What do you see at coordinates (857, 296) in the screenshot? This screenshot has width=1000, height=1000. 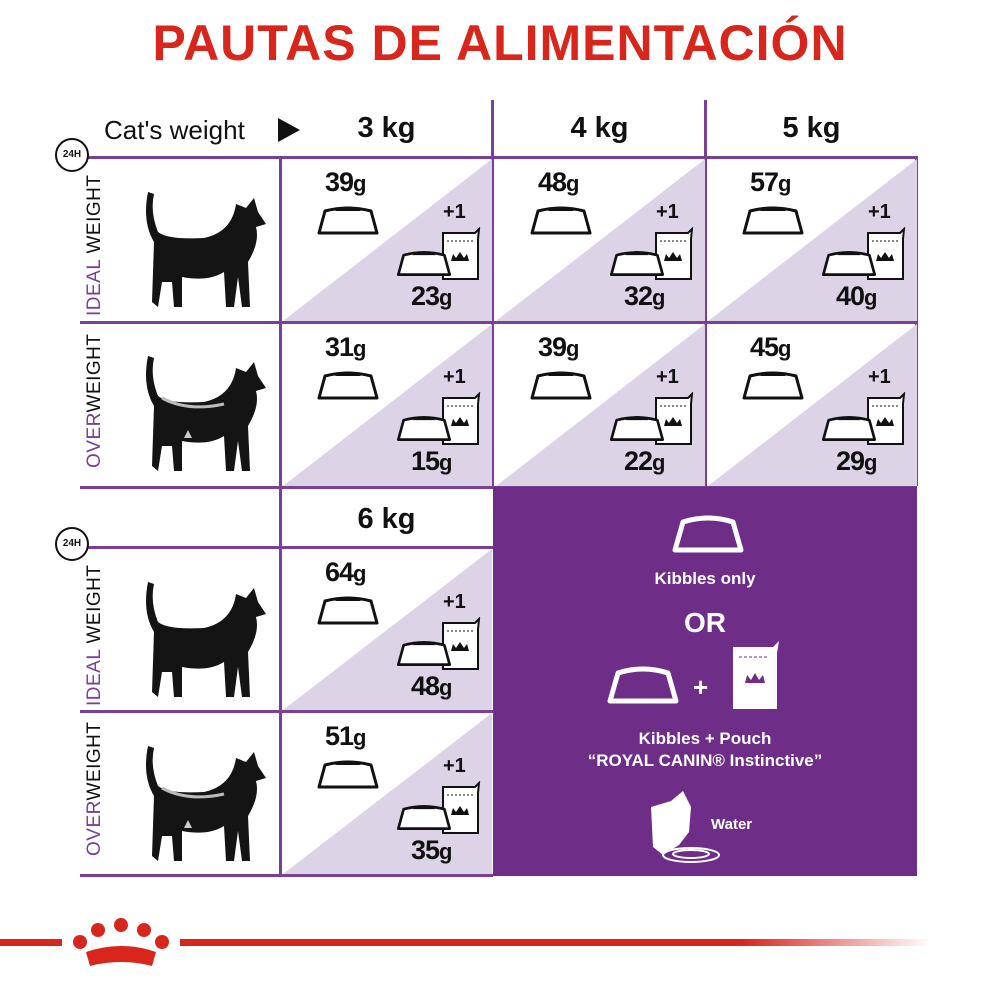 I see `kibbles-with-pouch-amount: 40g` at bounding box center [857, 296].